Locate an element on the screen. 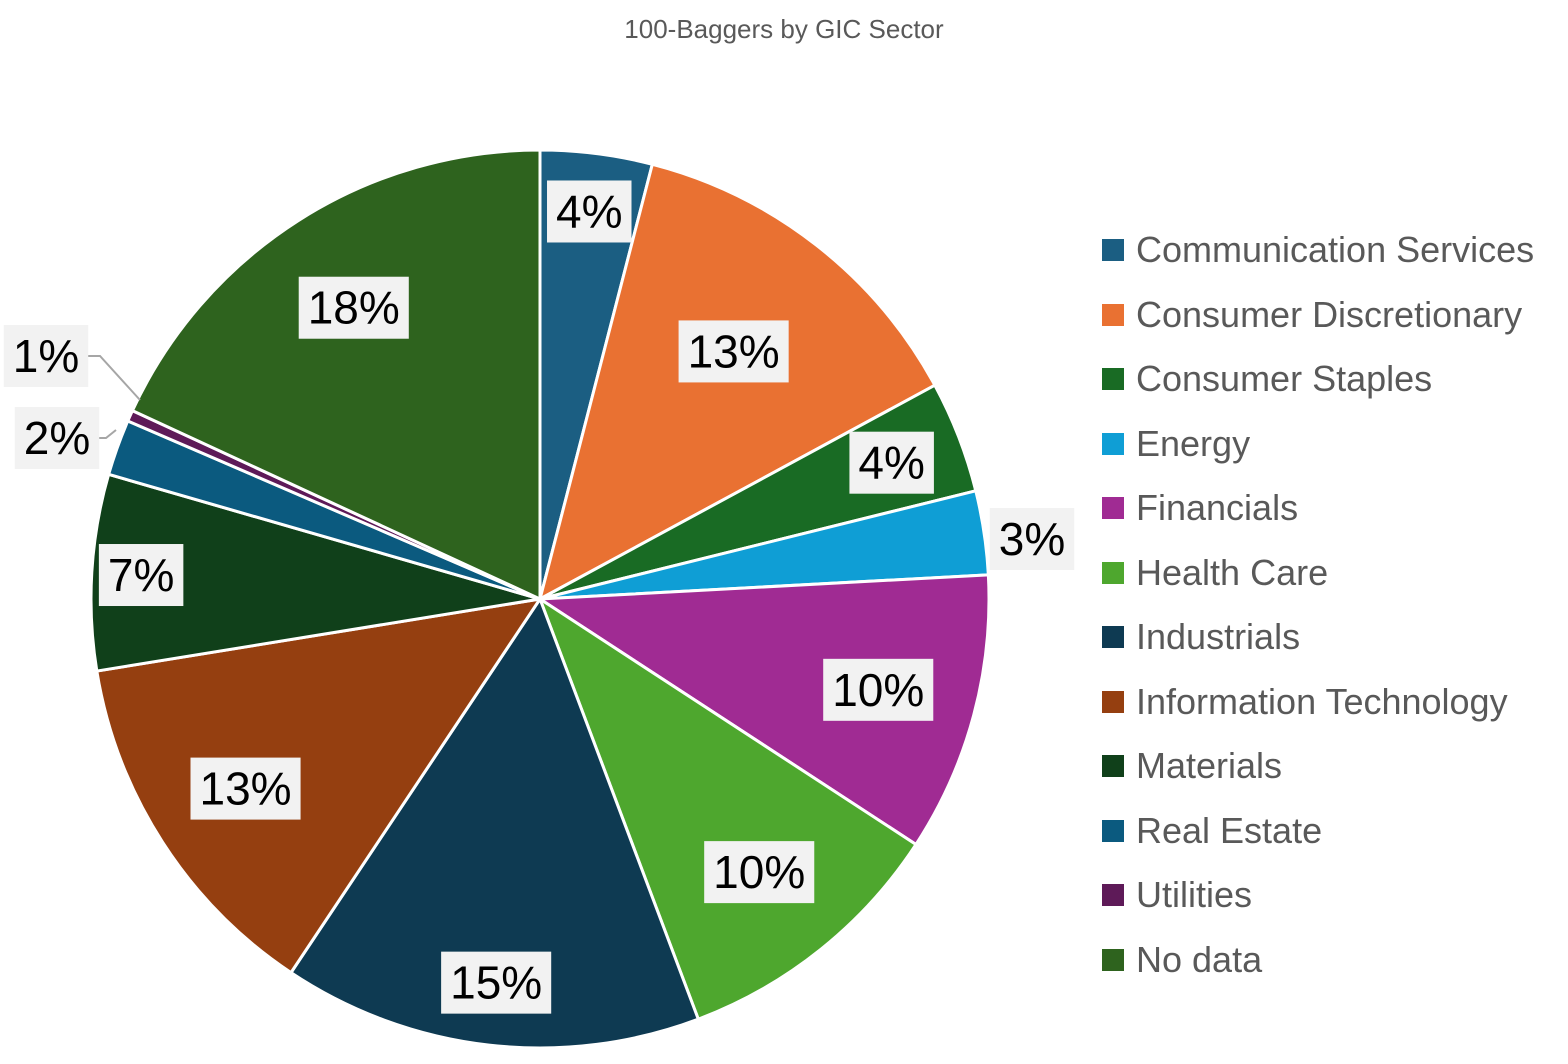 The height and width of the screenshot is (1064, 1568). data-label-consumer-discretionary: 13% is located at coordinates (733, 351).